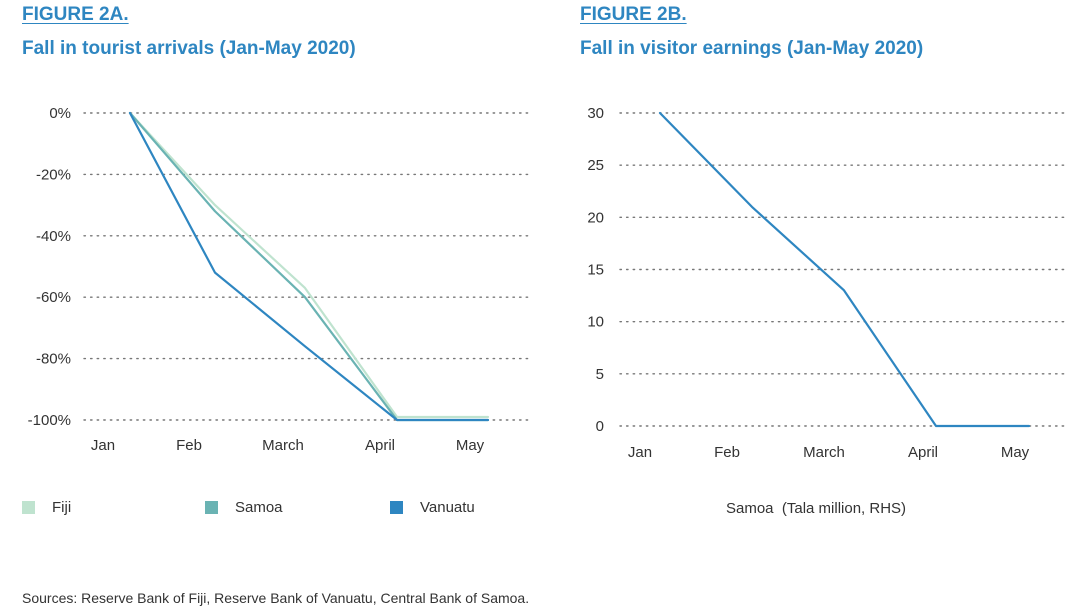 The image size is (1083, 614). Describe the element at coordinates (595, 113) in the screenshot. I see `y-tick-label-b-0: 30` at that location.